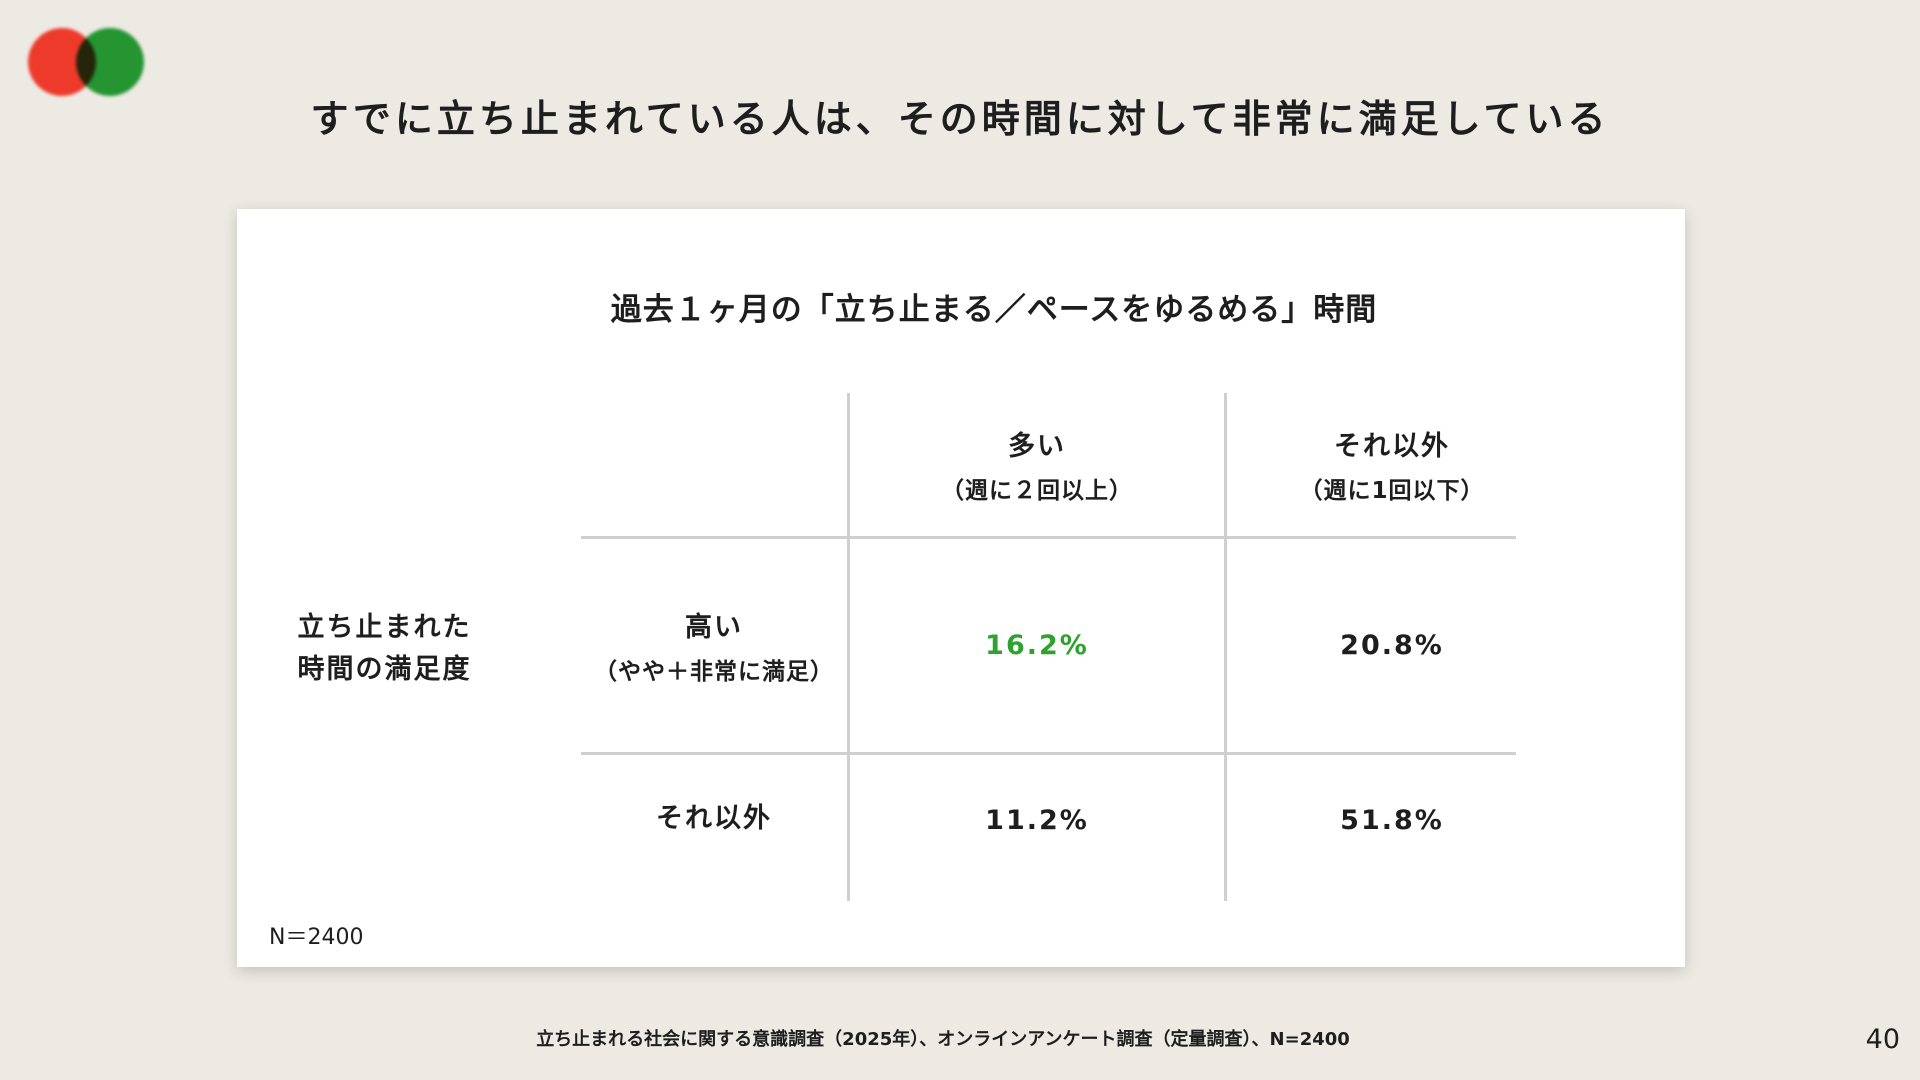 The image size is (1920, 1080). What do you see at coordinates (384, 627) in the screenshot?
I see `row-axis-label-line1: 立ち止まれた` at bounding box center [384, 627].